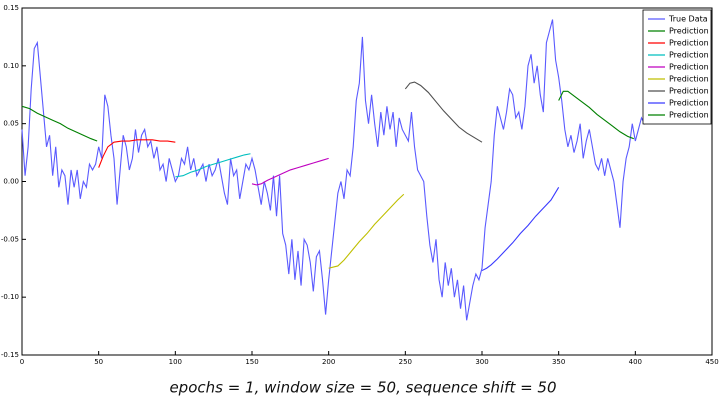 This screenshot has width=727, height=407. Describe the element at coordinates (688, 19) in the screenshot. I see `legend-label: True Data` at that location.